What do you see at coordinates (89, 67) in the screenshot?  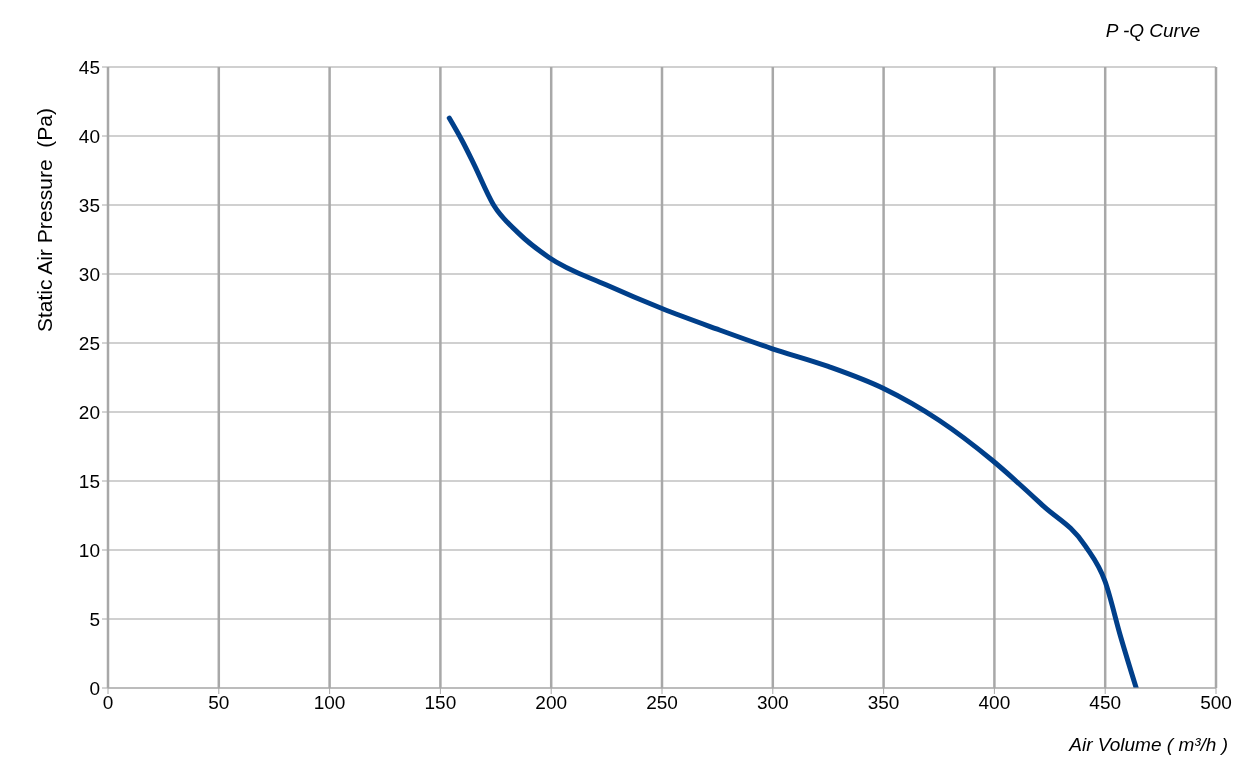 I see `y-tick-label: 45` at bounding box center [89, 67].